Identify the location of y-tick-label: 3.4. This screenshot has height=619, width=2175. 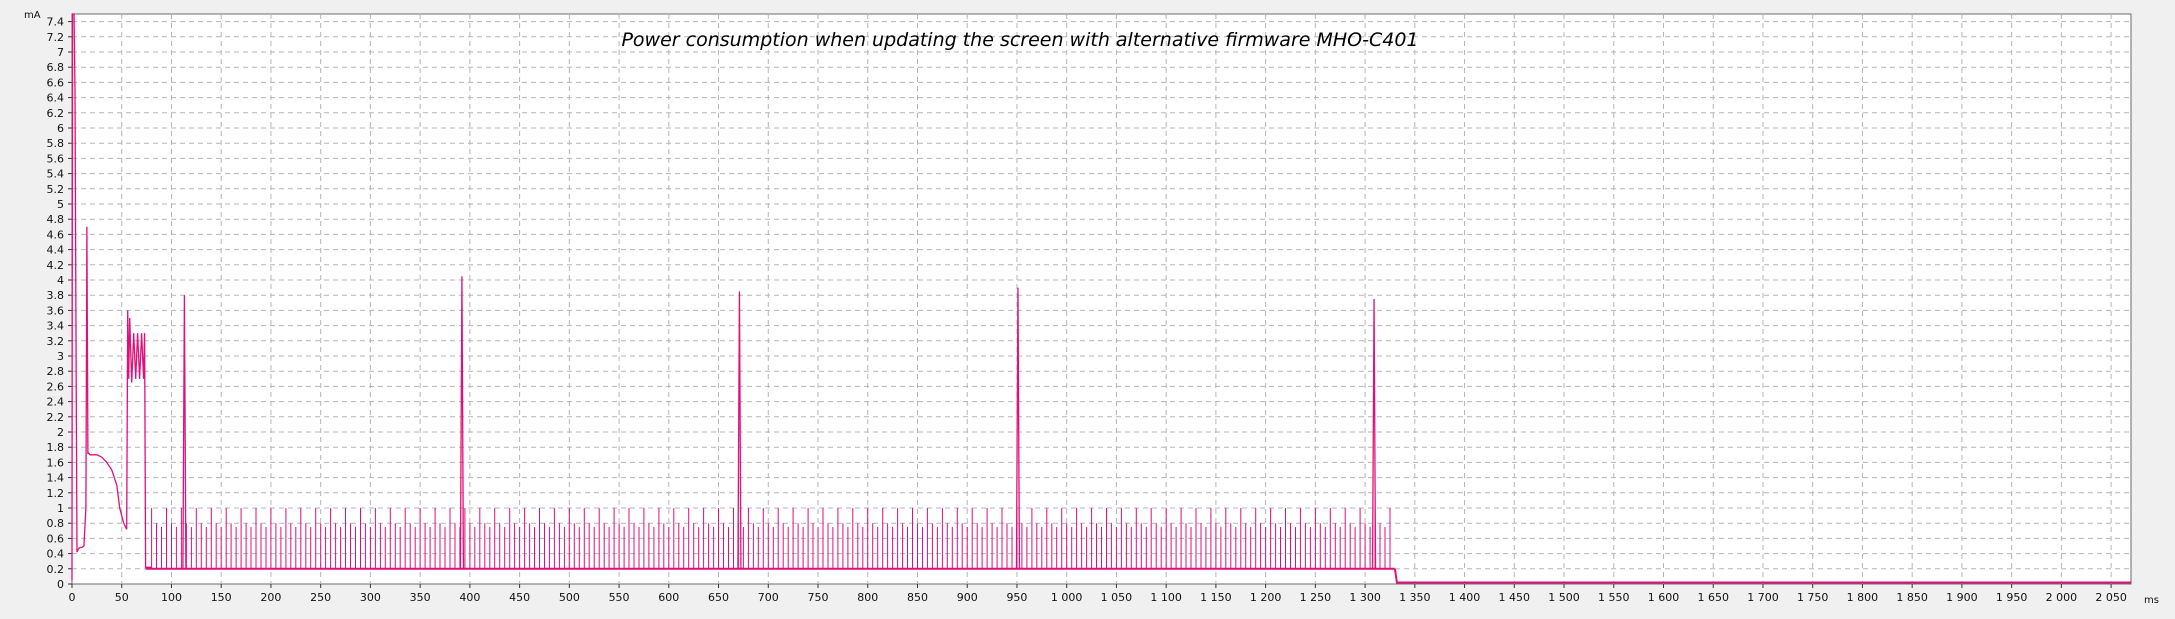
(56, 326).